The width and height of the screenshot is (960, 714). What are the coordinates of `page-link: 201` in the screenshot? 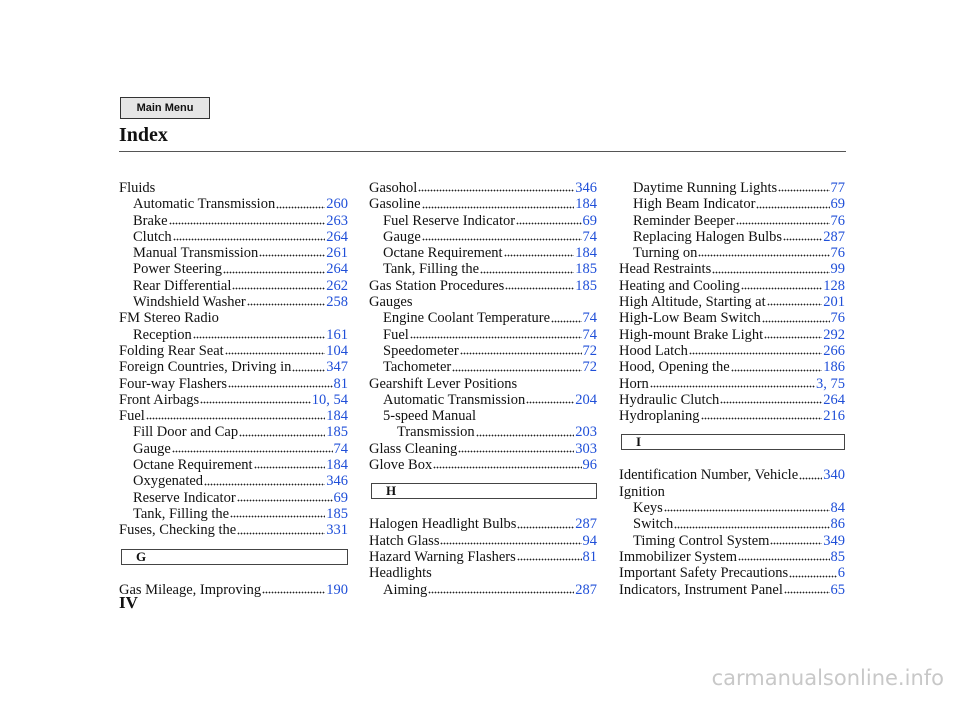 It's located at (834, 302).